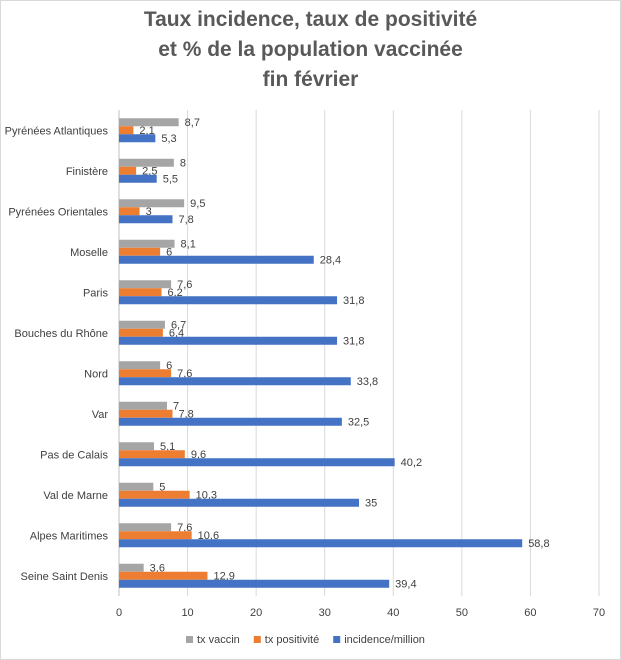 This screenshot has height=660, width=621. What do you see at coordinates (310, 19) in the screenshot?
I see `chart-title-line-1: Taux incidence, taux de positivité` at bounding box center [310, 19].